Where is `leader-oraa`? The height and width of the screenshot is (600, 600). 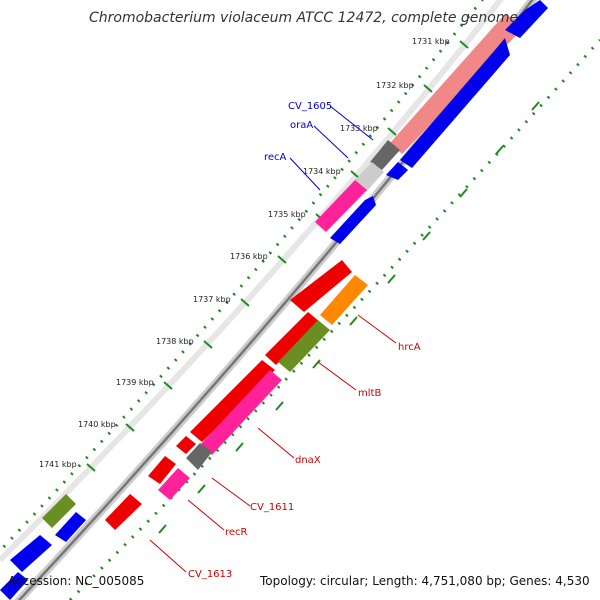
leader-oraa is located at coordinates (331, 142).